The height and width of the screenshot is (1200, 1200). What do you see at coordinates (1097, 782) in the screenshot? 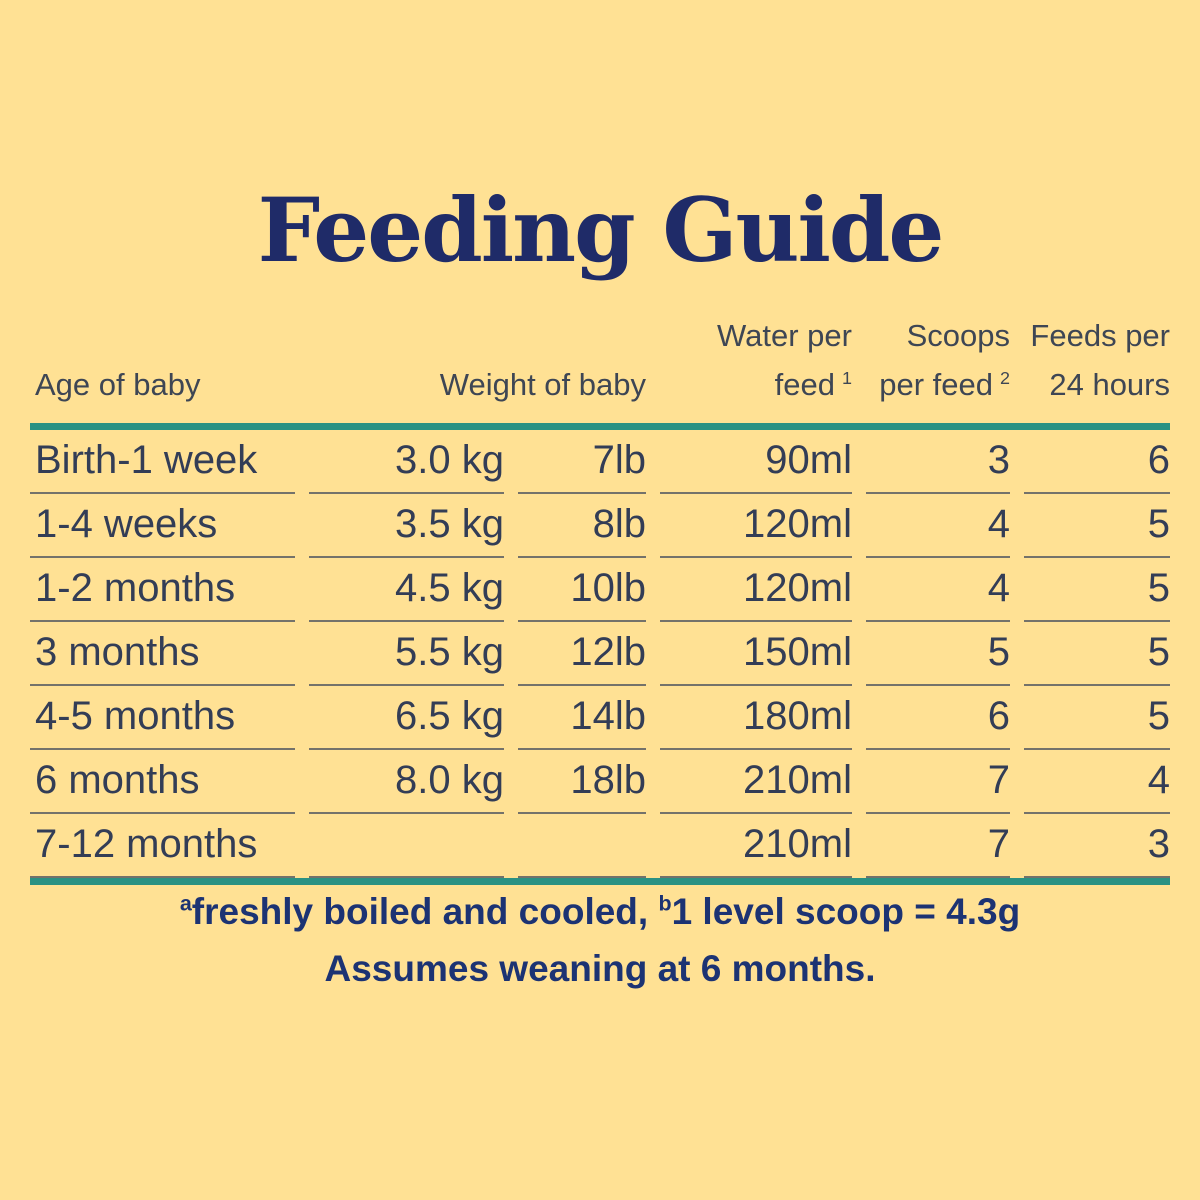
I see `cell-feeds-per-24-hours: 4` at bounding box center [1097, 782].